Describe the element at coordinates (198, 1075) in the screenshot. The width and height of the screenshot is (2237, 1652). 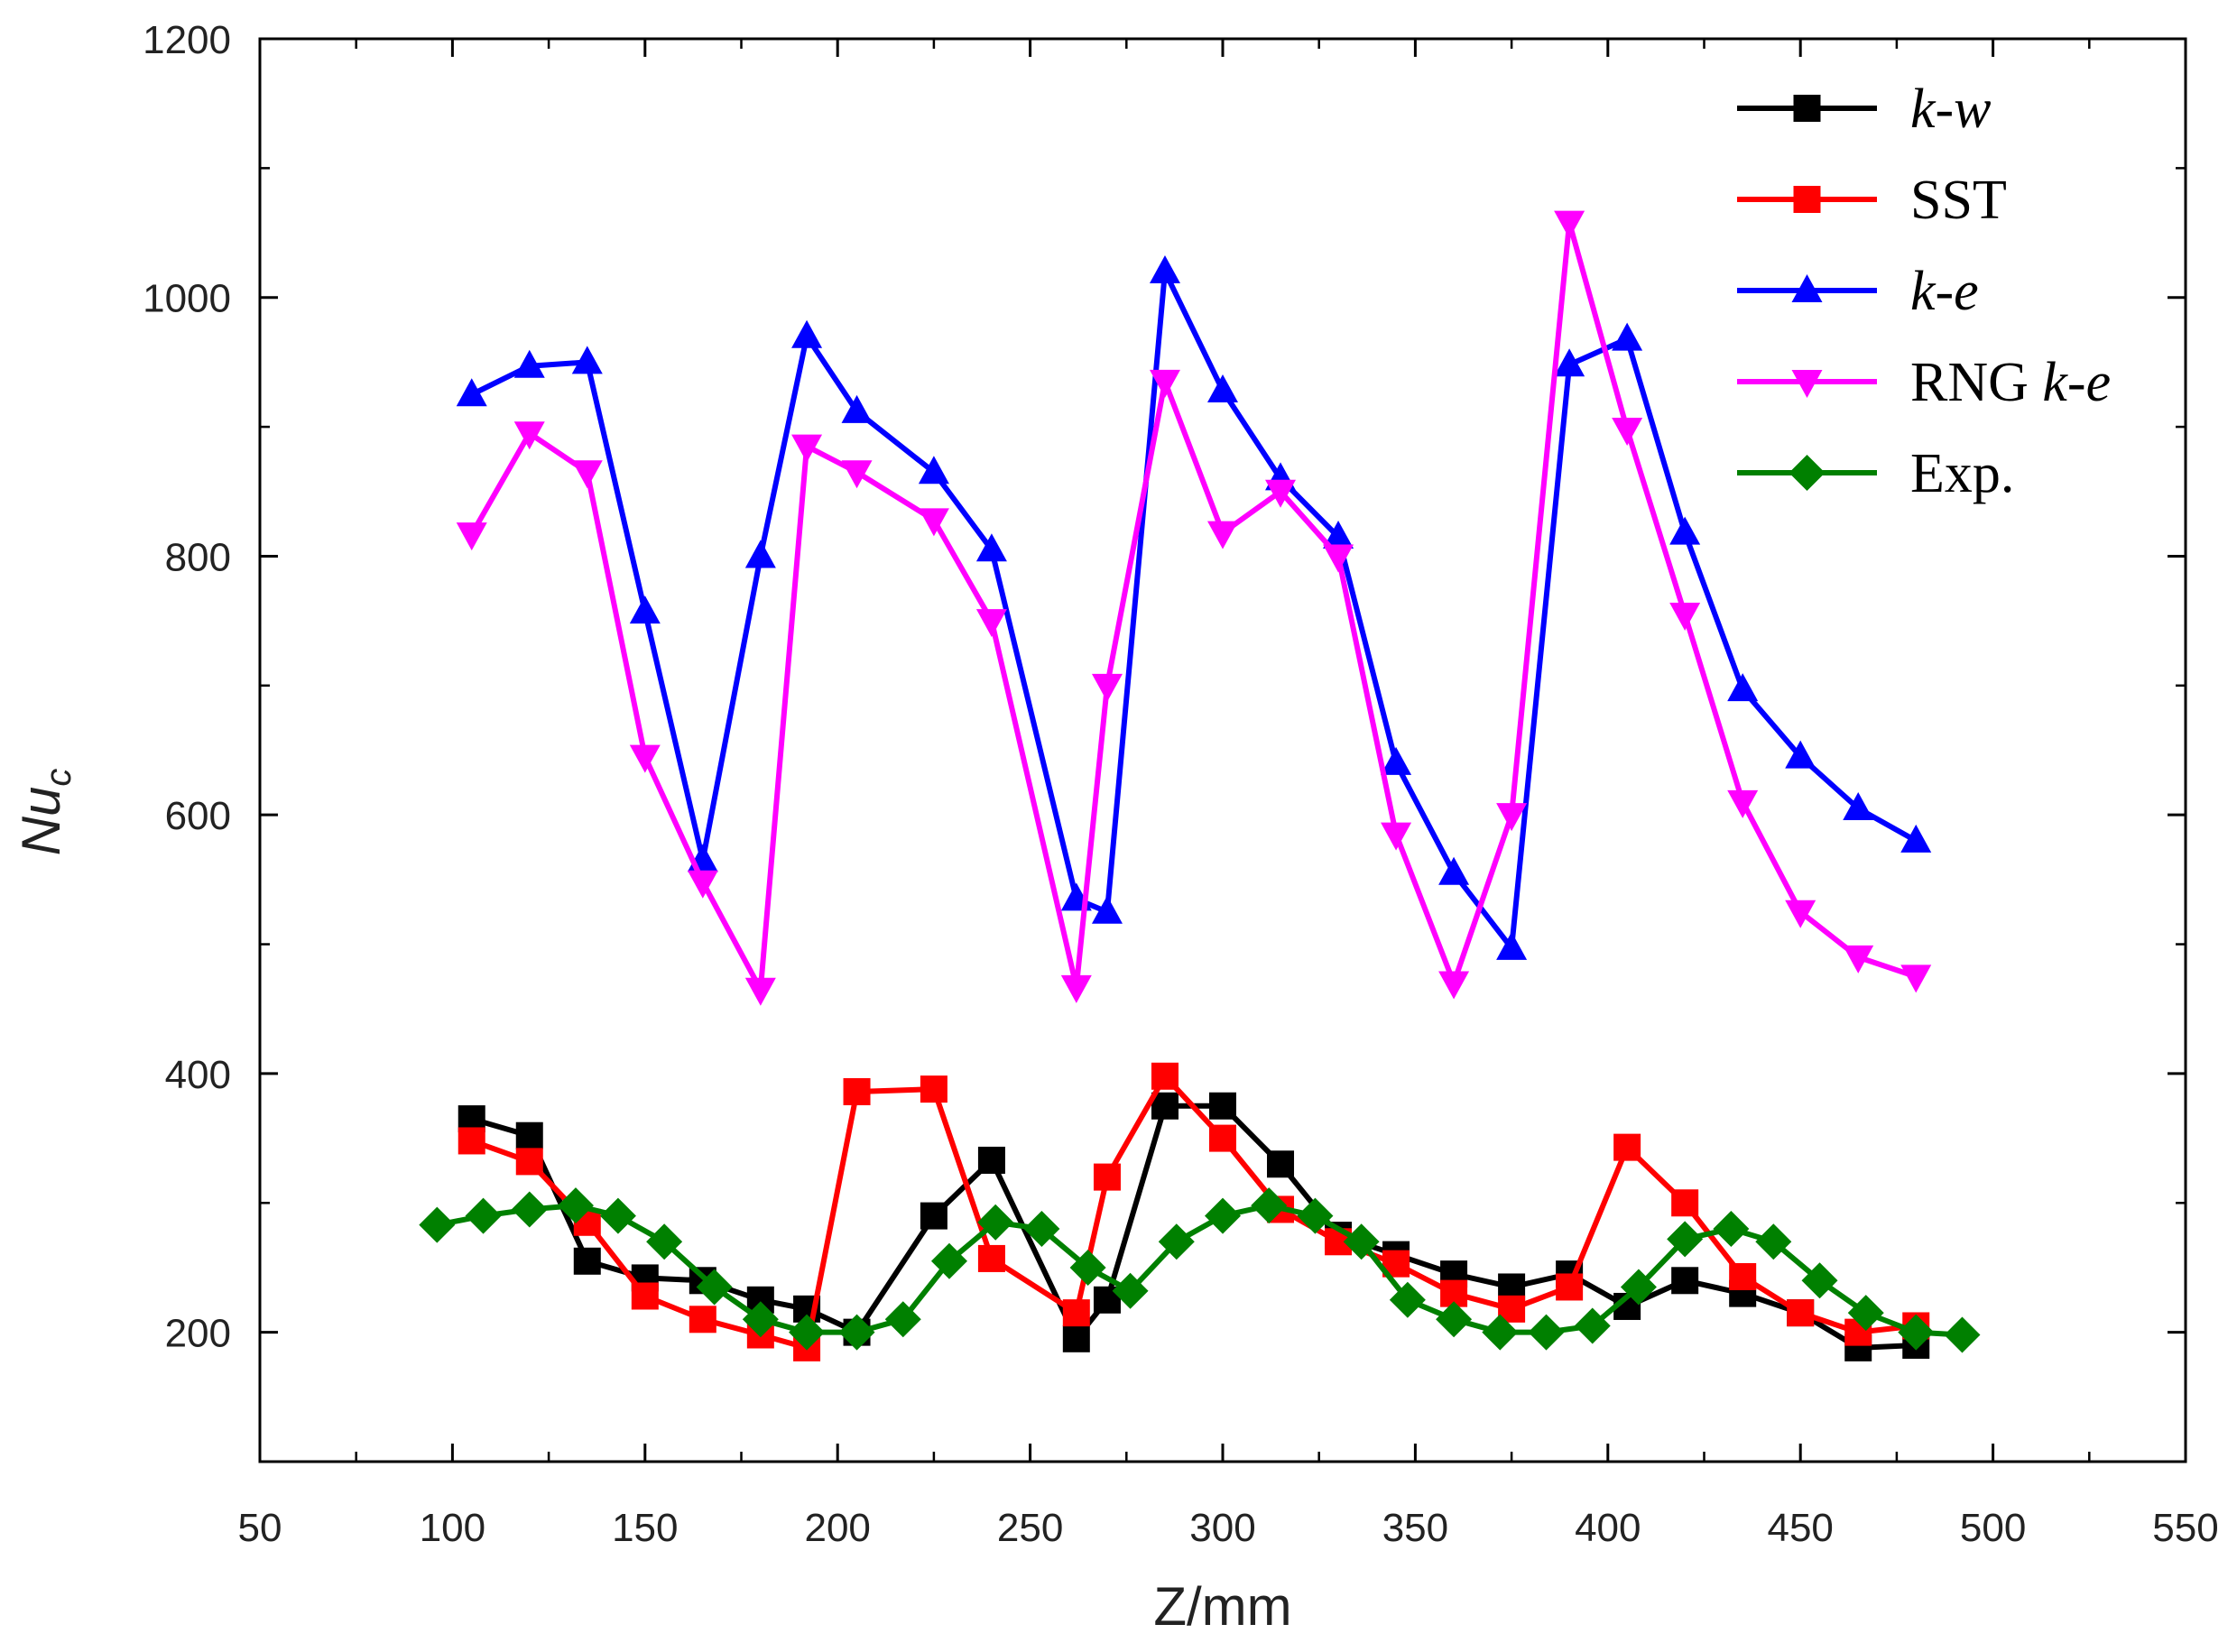
I see `y-tick-label: 400` at that location.